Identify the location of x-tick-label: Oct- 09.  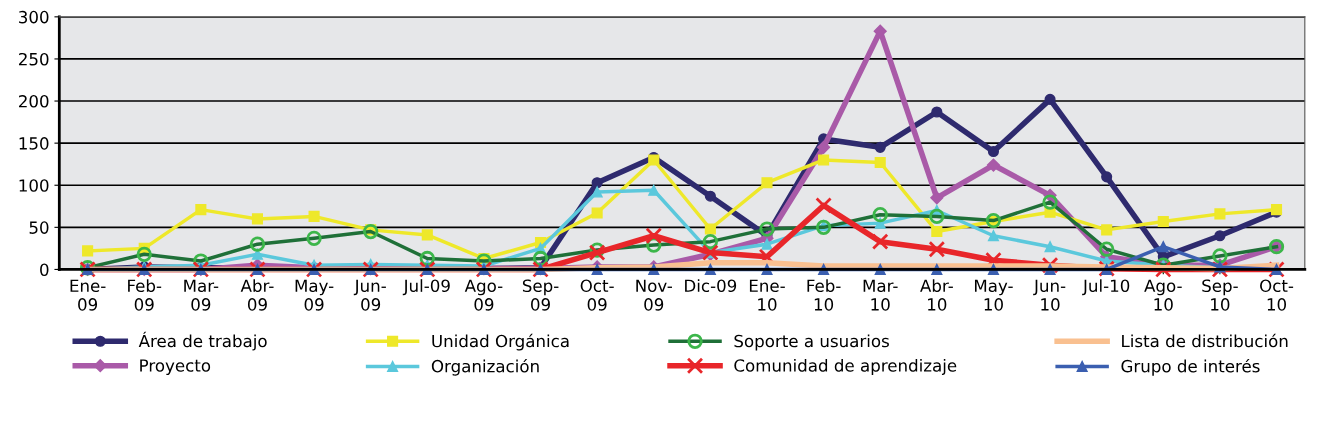
(597, 295).